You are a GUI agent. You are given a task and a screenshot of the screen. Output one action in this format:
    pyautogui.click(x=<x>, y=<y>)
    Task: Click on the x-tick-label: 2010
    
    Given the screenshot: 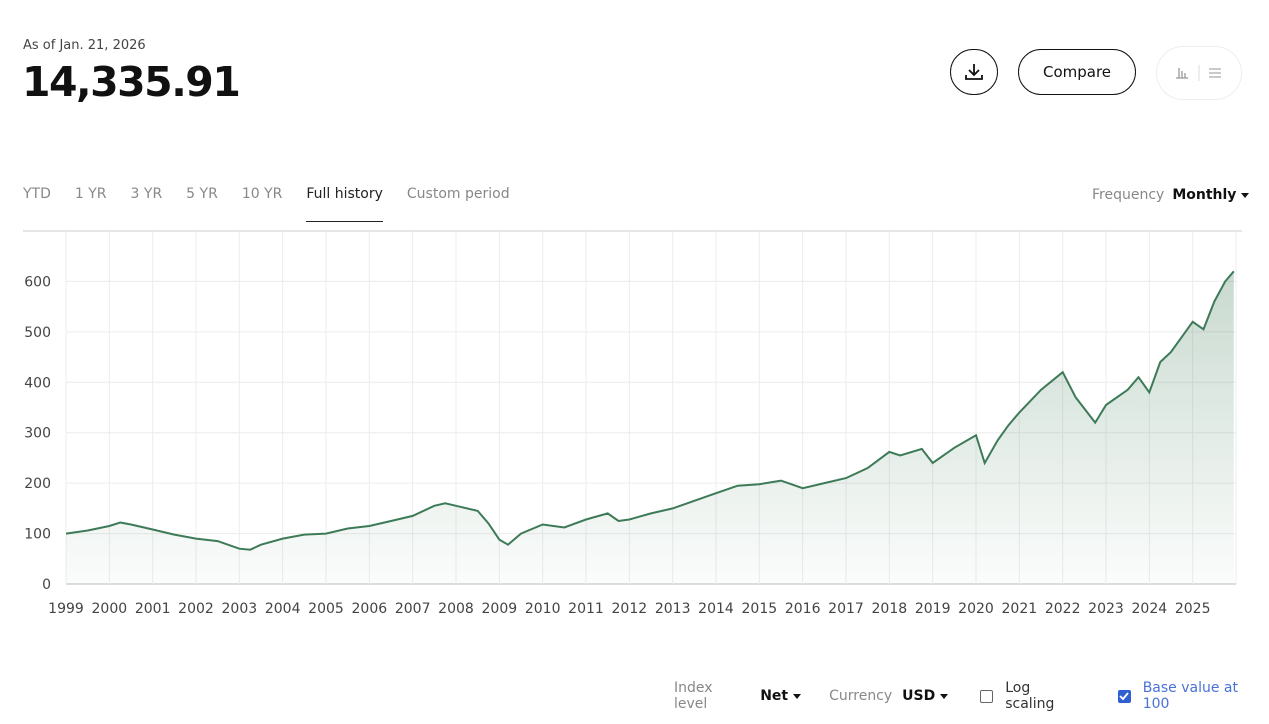 What is the action you would take?
    pyautogui.click(x=543, y=609)
    